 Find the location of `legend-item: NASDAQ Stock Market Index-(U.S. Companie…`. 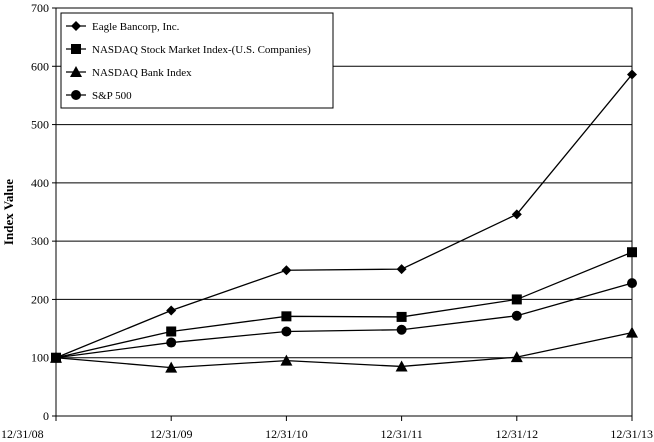

legend-item: NASDAQ Stock Market Index-(U.S. Companie… is located at coordinates (188, 50).